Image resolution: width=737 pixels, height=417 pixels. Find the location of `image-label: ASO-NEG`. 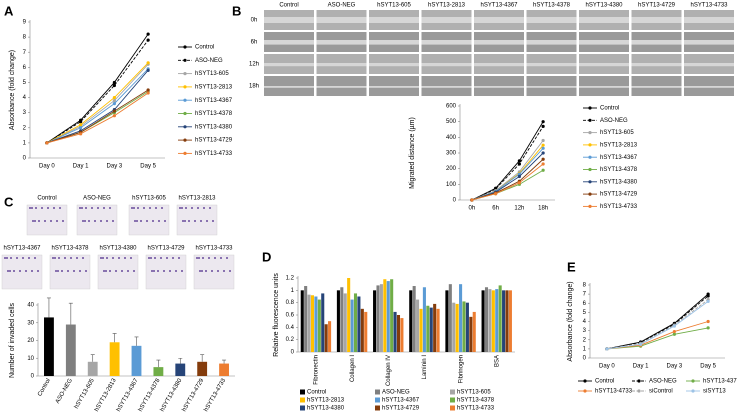

image-label: ASO-NEG is located at coordinates (97, 199).